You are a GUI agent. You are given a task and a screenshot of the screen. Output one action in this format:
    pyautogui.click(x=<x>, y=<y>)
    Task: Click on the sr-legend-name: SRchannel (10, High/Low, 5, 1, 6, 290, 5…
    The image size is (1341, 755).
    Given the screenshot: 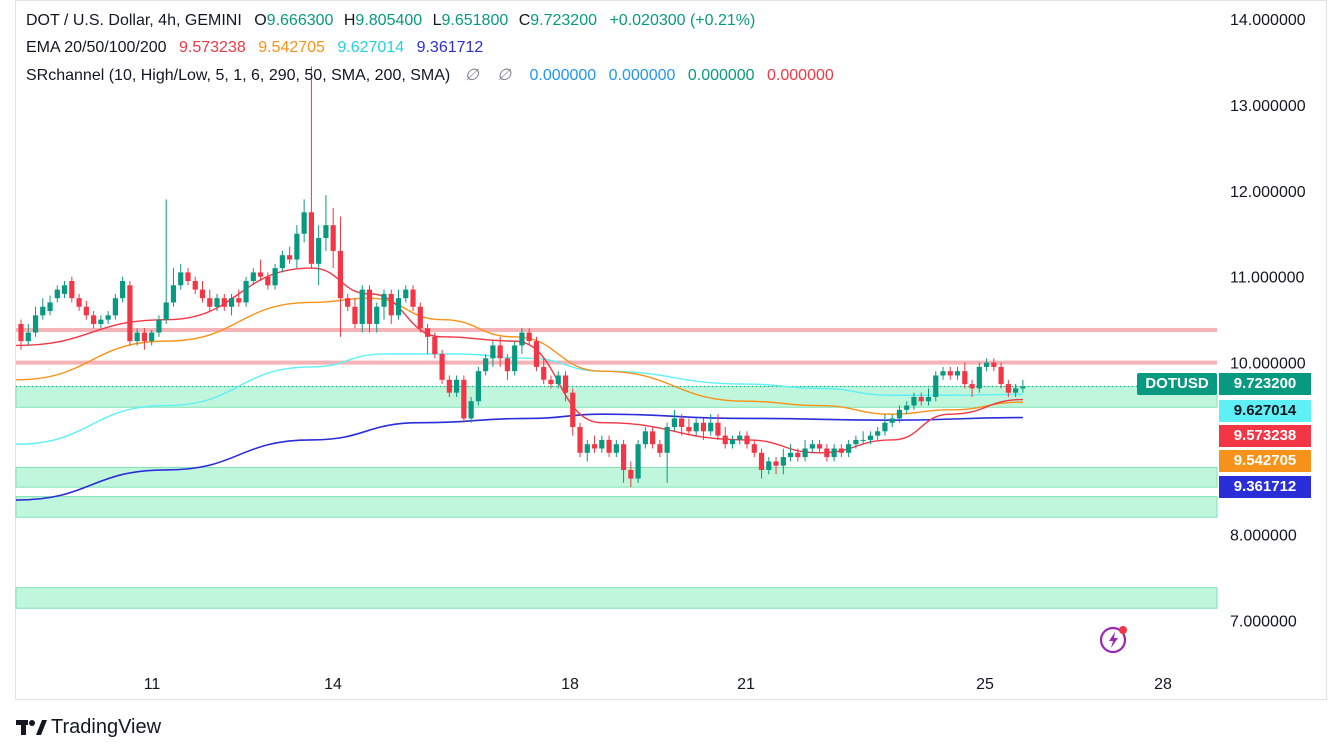 What is the action you would take?
    pyautogui.click(x=238, y=75)
    